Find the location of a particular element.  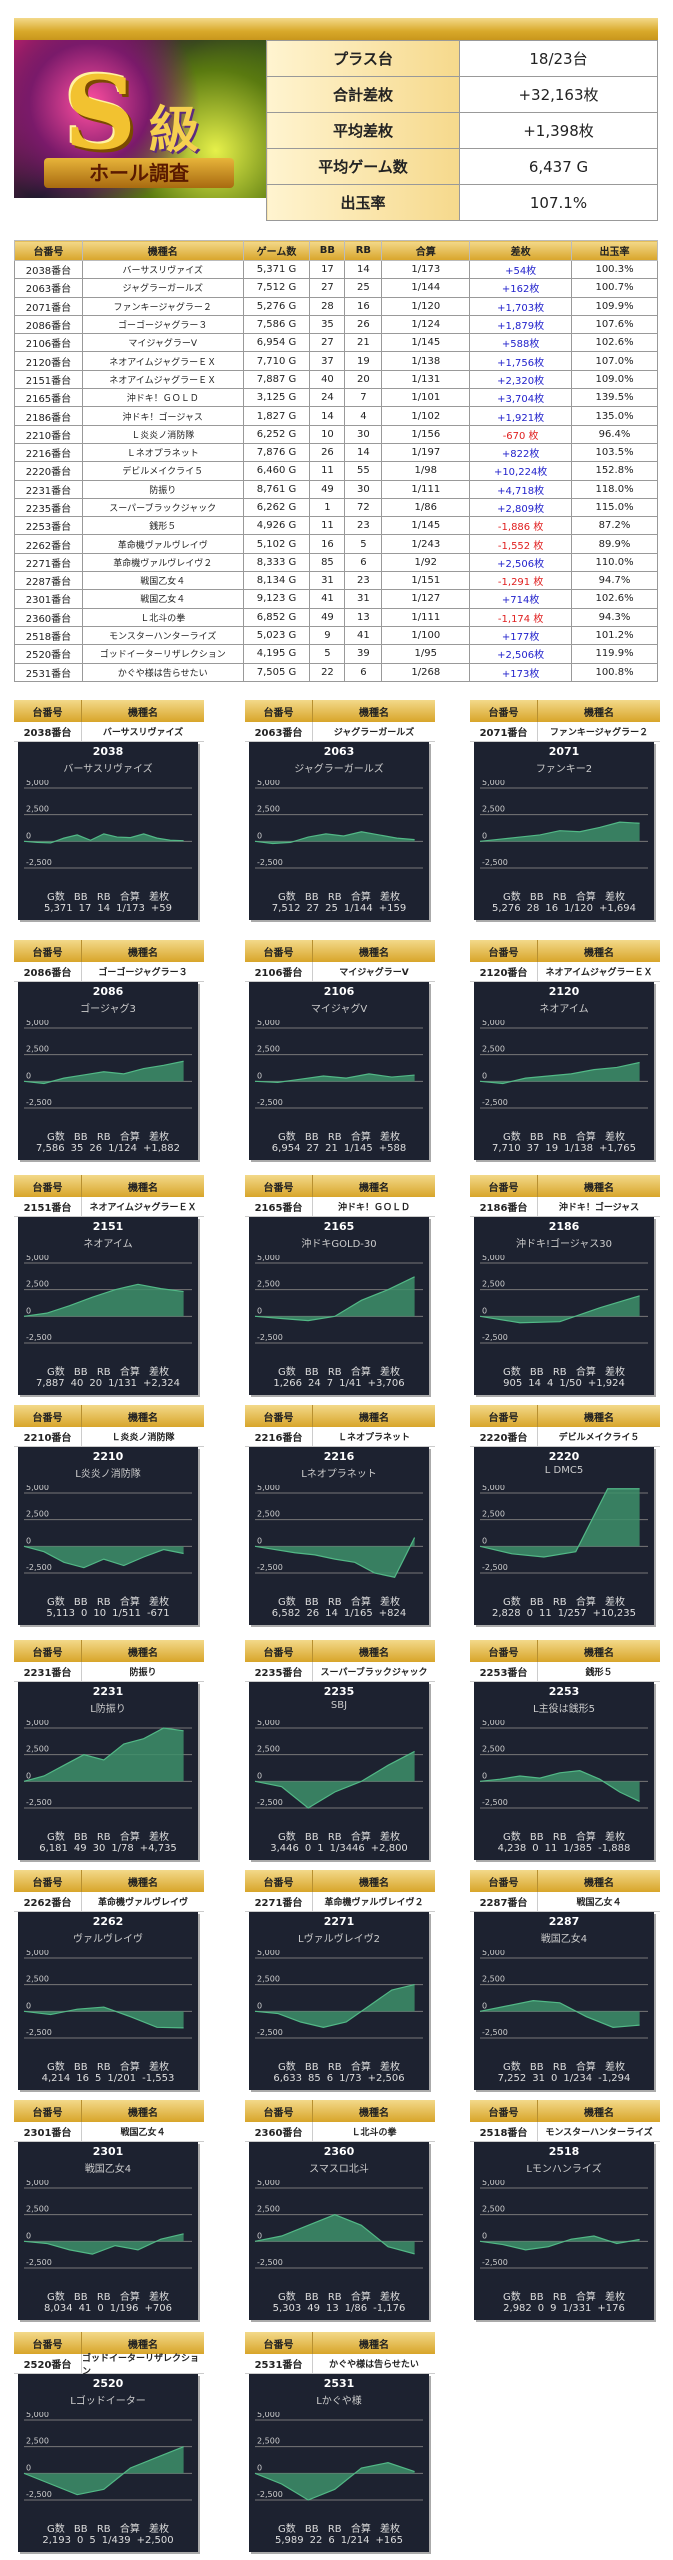

graph-title-number: 2165 is located at coordinates (339, 1226).